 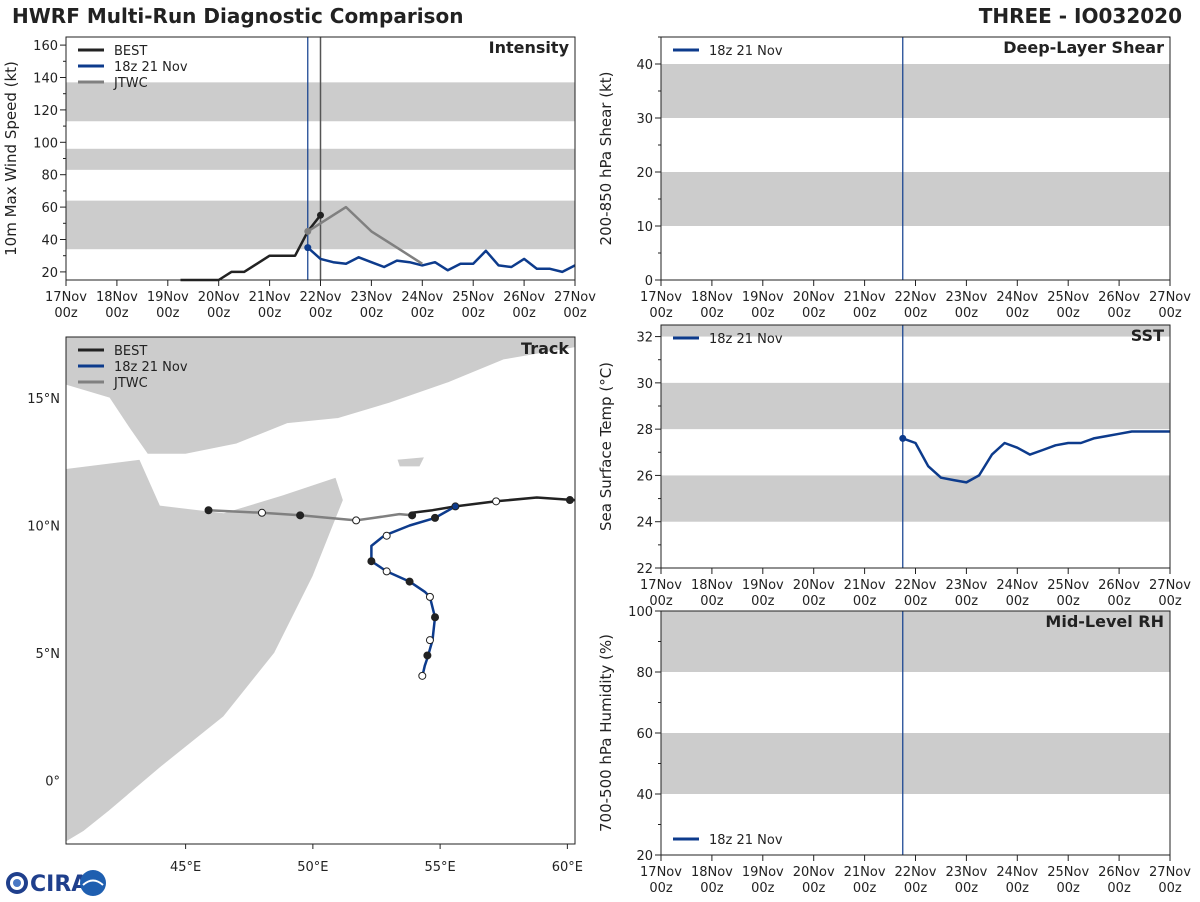 What do you see at coordinates (763, 297) in the screenshot?
I see `x-tick-label: 19Nov` at bounding box center [763, 297].